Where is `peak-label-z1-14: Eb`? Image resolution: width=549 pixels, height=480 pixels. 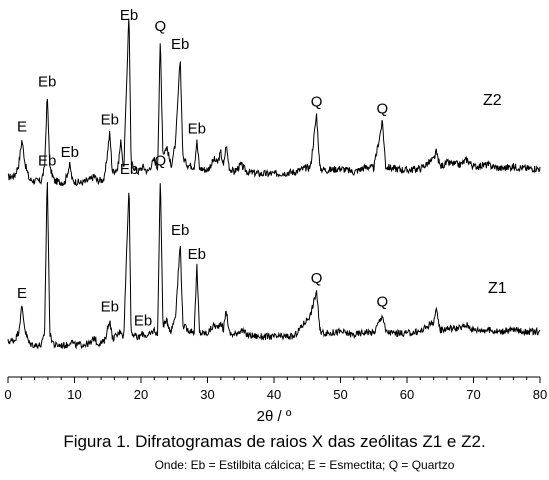 peak-label-z1-14: Eb is located at coordinates (143, 320).